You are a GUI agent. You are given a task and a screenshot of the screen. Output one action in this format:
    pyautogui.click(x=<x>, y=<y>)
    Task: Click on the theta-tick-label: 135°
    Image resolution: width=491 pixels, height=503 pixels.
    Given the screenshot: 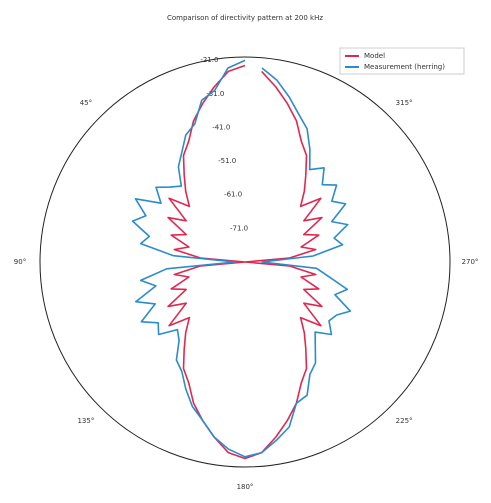 What is the action you would take?
    pyautogui.click(x=85, y=421)
    